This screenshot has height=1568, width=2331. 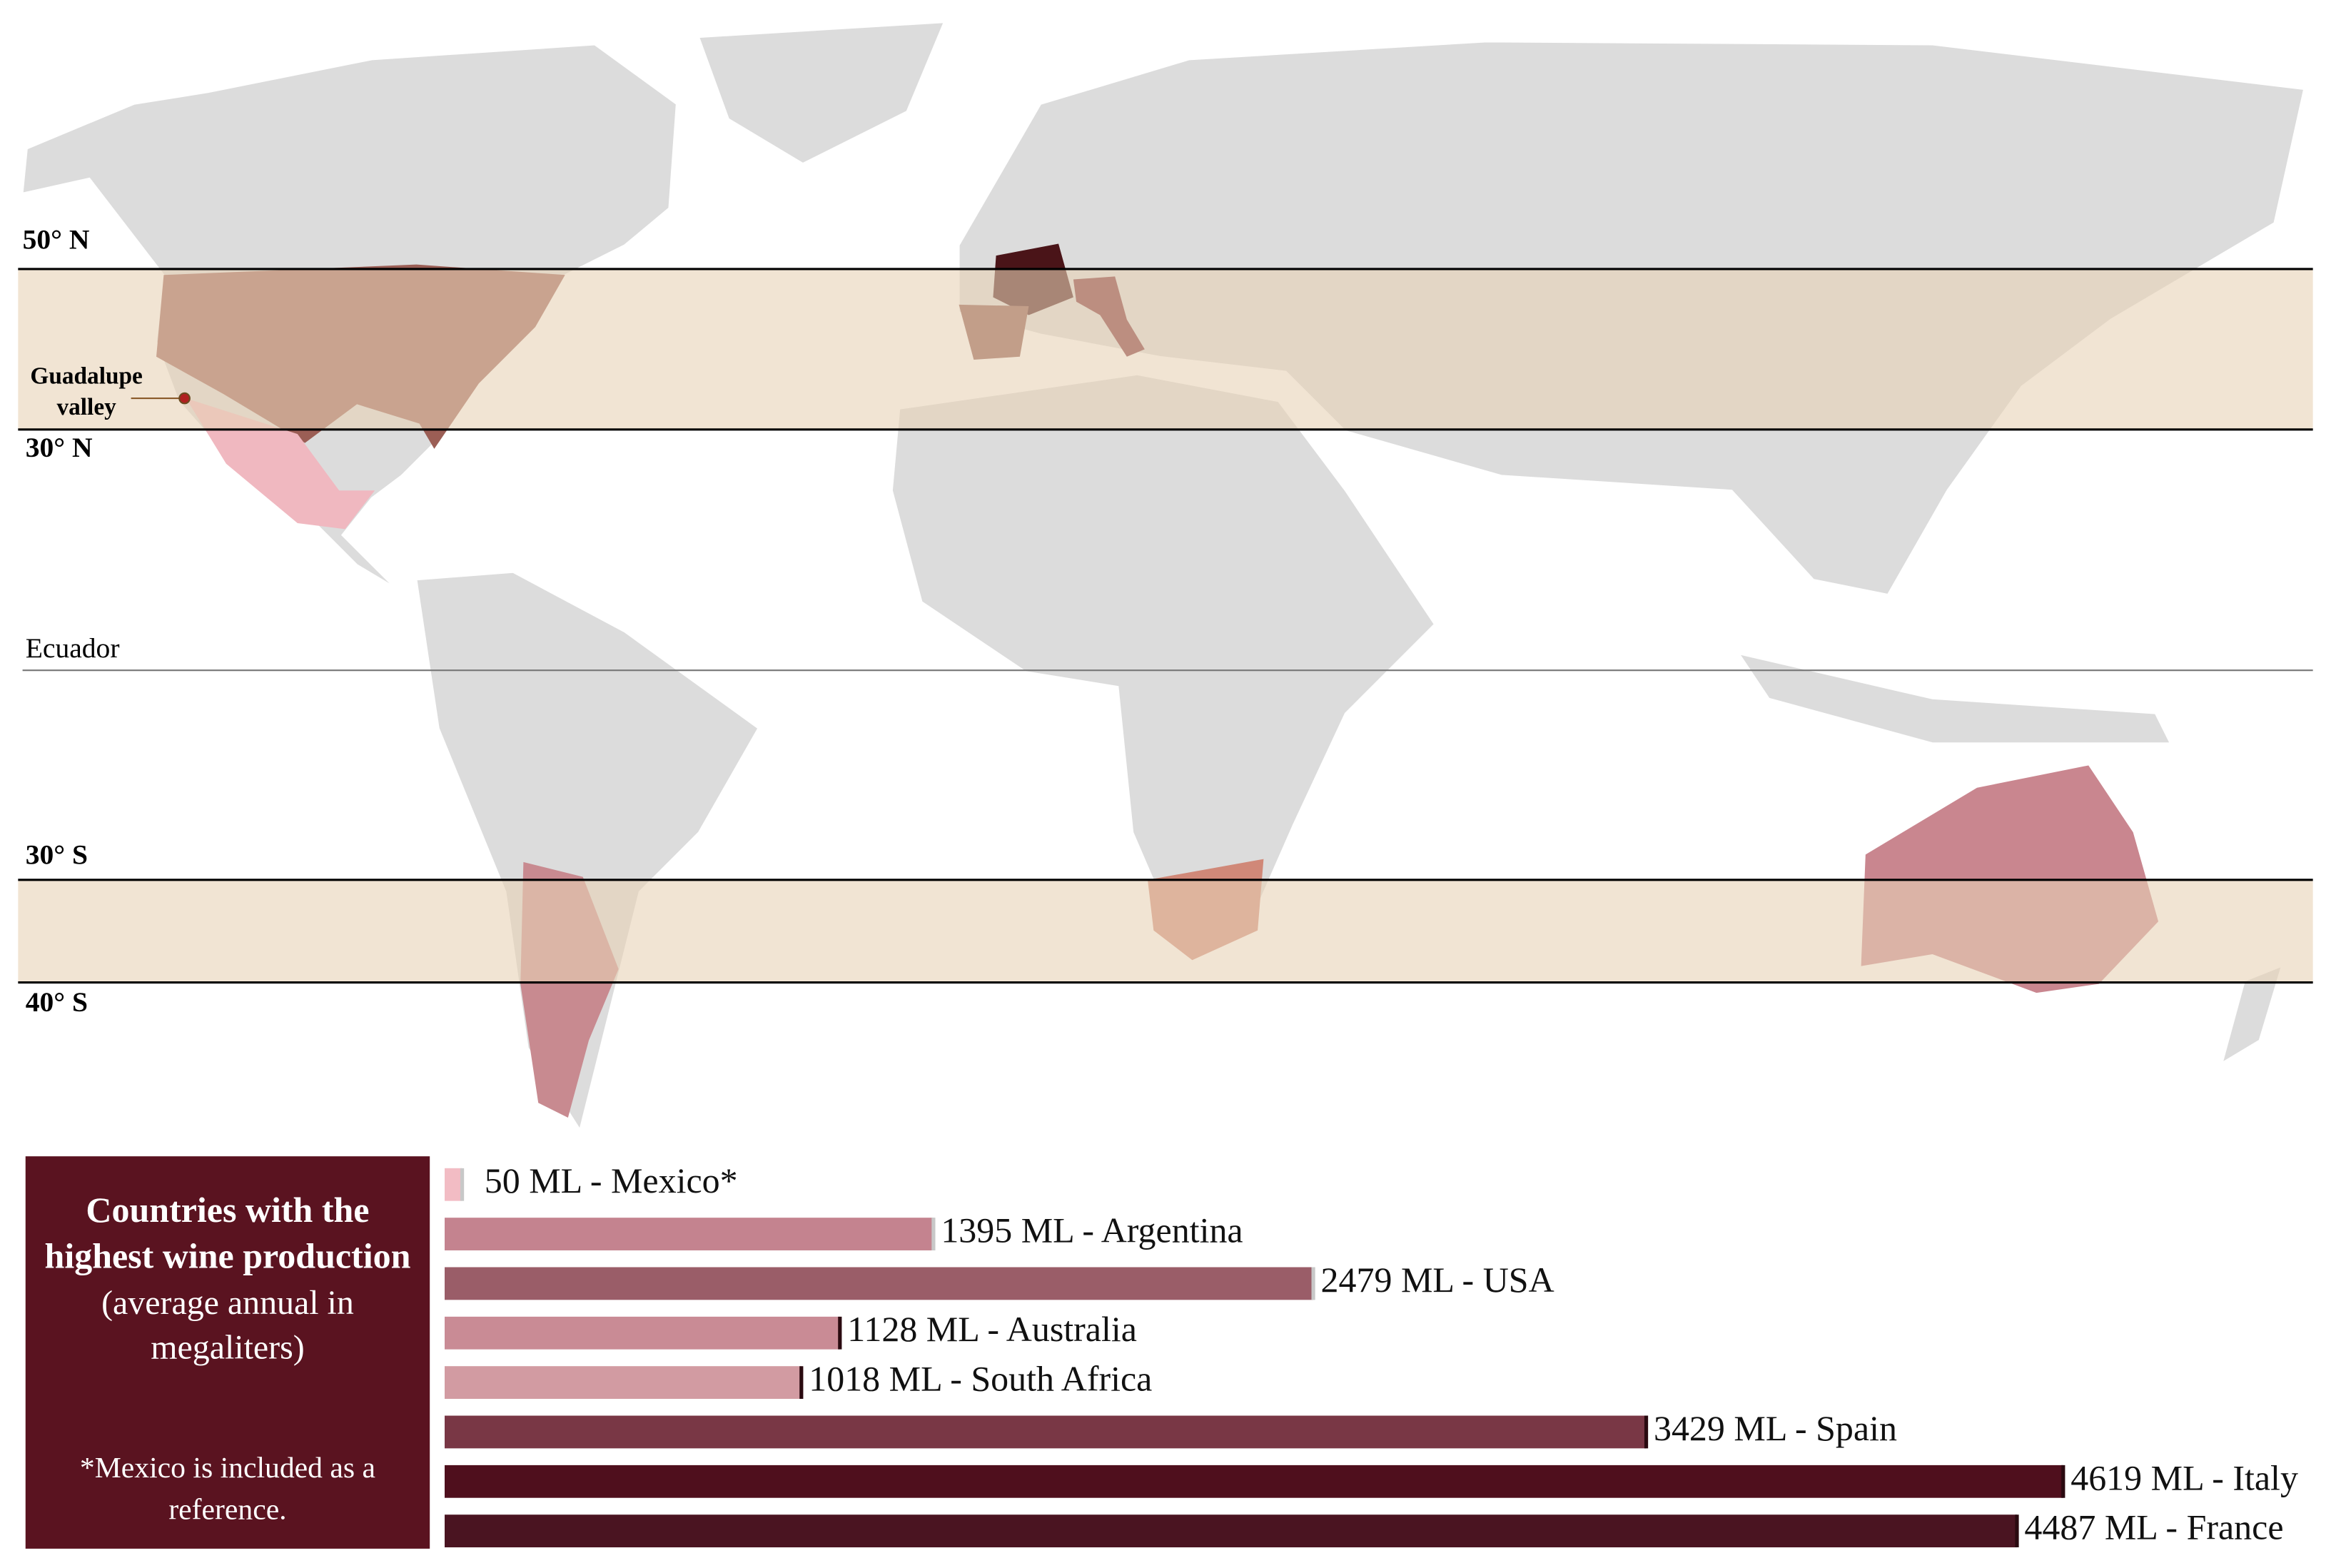 What do you see at coordinates (1092, 1230) in the screenshot?
I see `value-label: 1395 ML - Argentina` at bounding box center [1092, 1230].